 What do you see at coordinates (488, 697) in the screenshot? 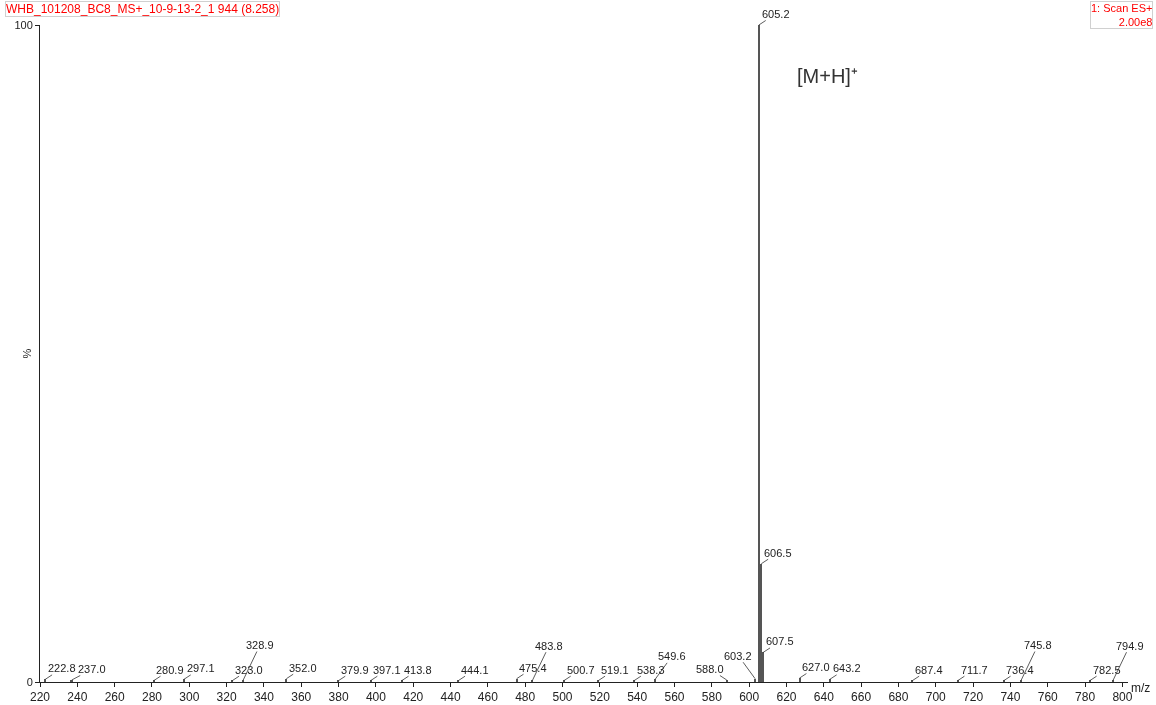
I see `x-tick-label: 460` at bounding box center [488, 697].